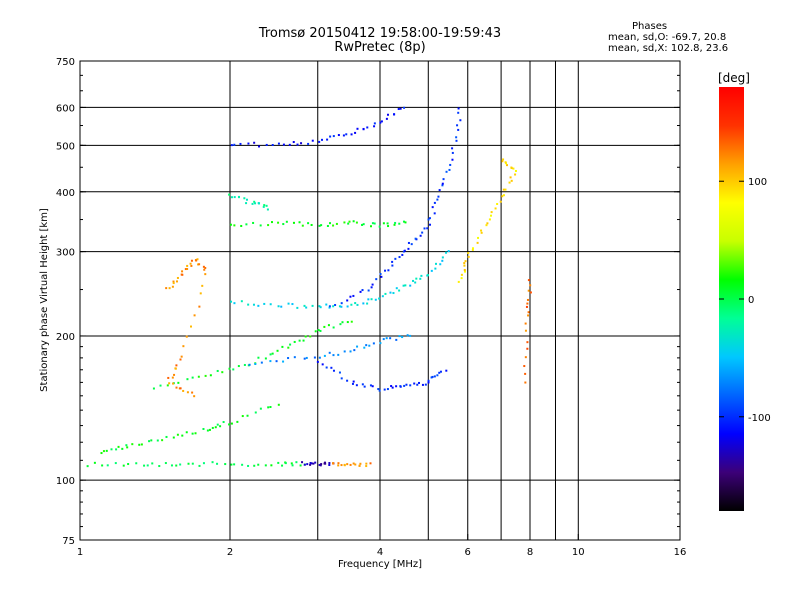 The height and width of the screenshot is (600, 800). I want to click on x-tick-label: 10, so click(578, 552).